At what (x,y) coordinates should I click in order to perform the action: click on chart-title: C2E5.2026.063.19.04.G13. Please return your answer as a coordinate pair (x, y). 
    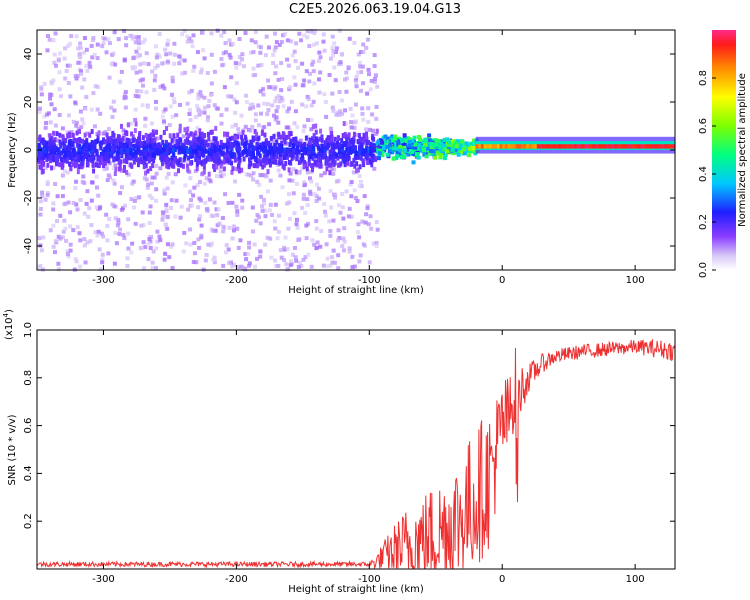
    Looking at the image, I should click on (375, 9).